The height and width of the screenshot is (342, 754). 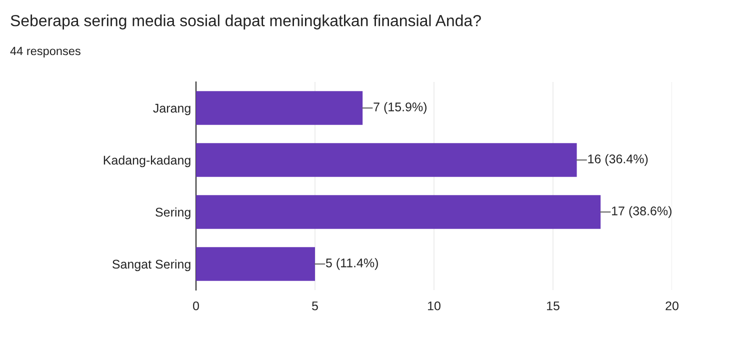 What do you see at coordinates (352, 264) in the screenshot?
I see `data-label: 5 (11.4%)` at bounding box center [352, 264].